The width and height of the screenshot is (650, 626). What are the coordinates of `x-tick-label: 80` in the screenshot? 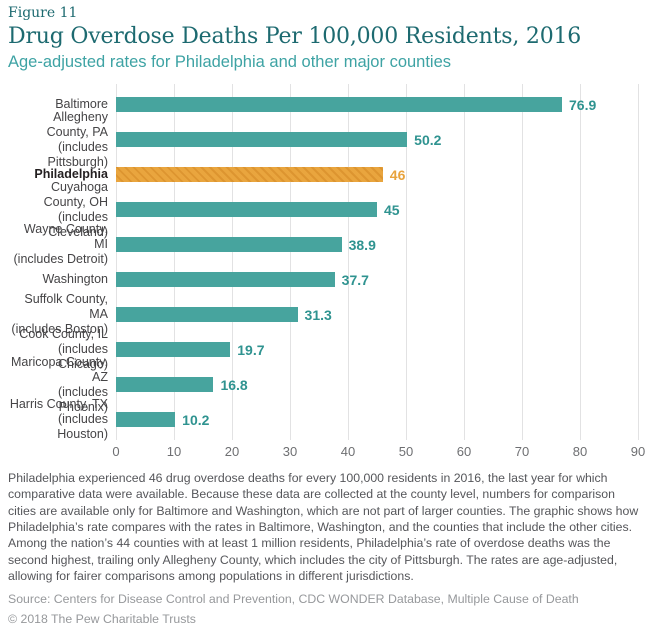 It's located at (580, 451).